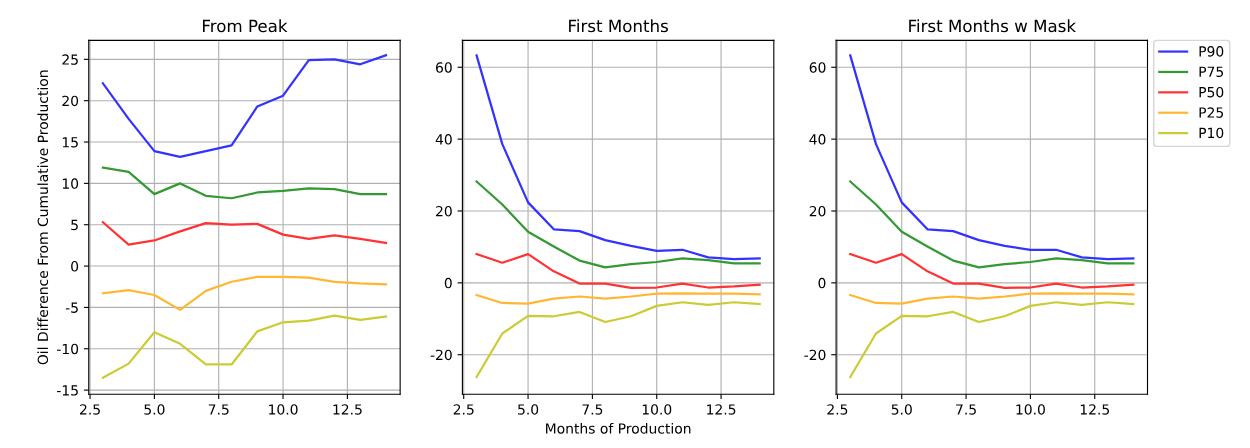 The width and height of the screenshot is (1250, 448). What do you see at coordinates (68, 349) in the screenshot?
I see `y-tick-label: -10` at bounding box center [68, 349].